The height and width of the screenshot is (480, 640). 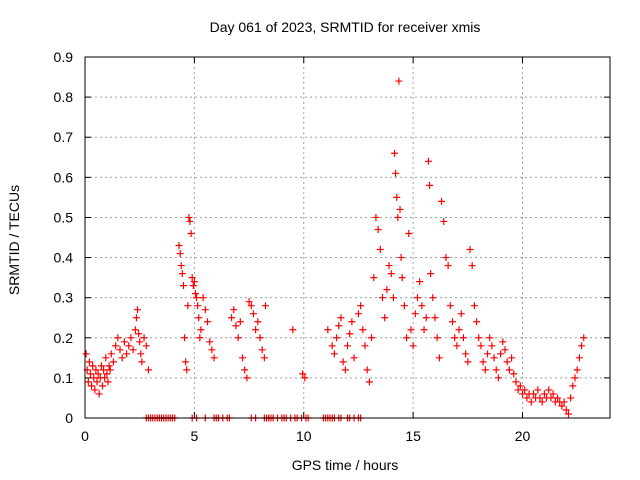 I want to click on x-tick-label: 20, so click(x=523, y=436).